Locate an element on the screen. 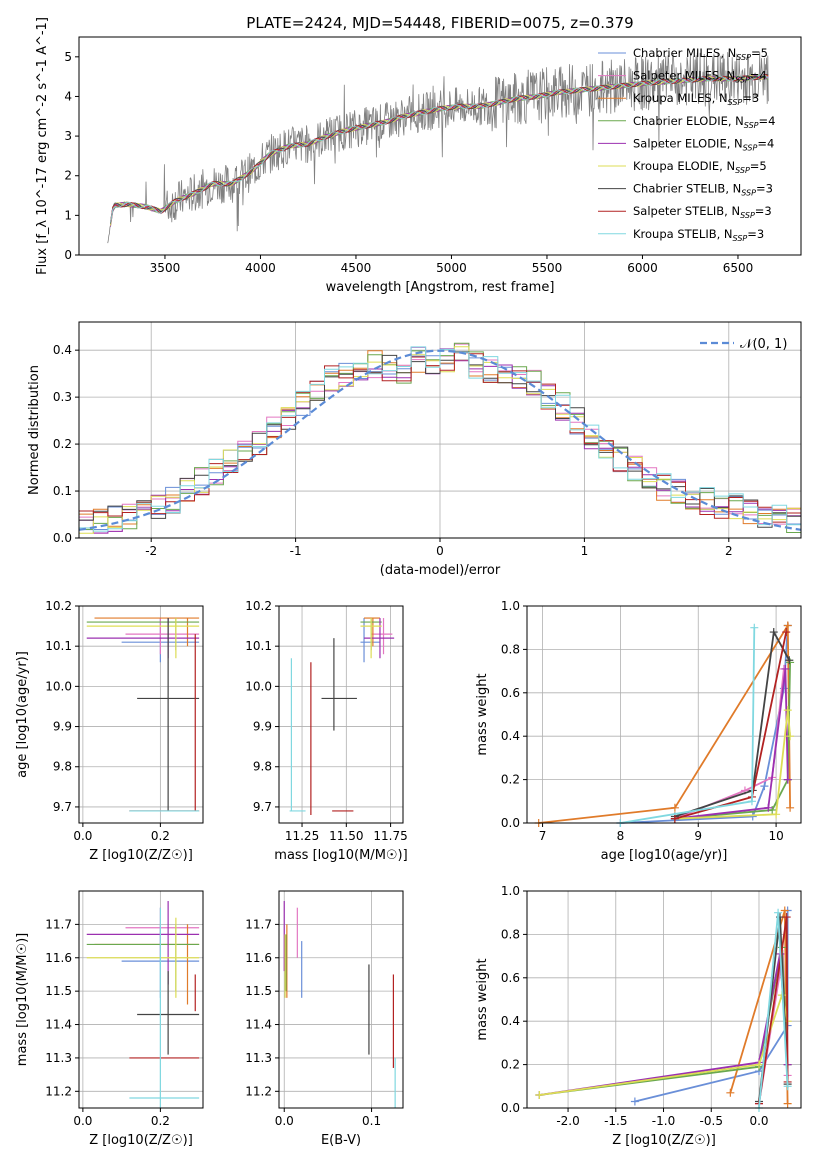 This screenshot has height=1170, width=819. y-tick-label: 11.4 is located at coordinates (258, 1025).